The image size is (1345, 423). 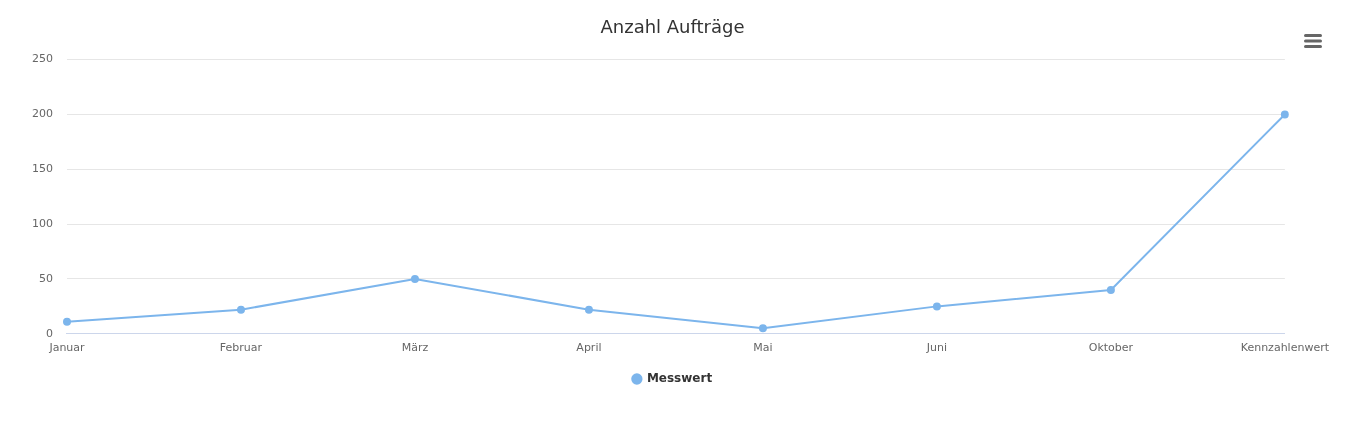 I want to click on x-tick-label: März, so click(x=415, y=348).